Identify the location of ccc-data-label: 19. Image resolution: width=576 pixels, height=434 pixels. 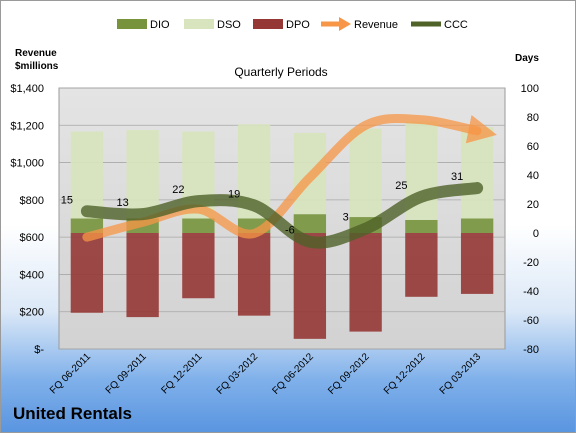
(234, 194).